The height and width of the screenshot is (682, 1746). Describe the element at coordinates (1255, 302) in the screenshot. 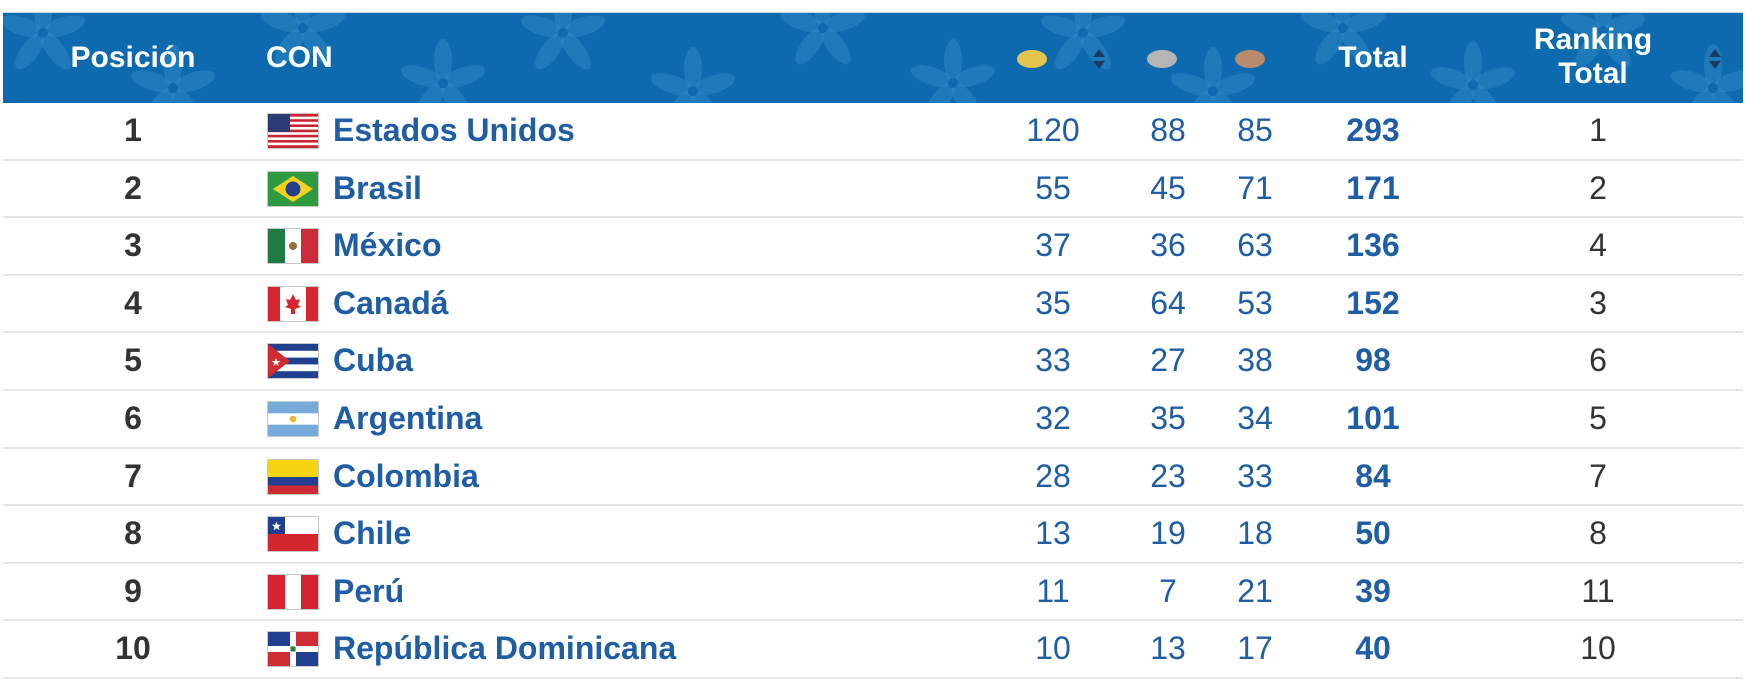

I see `bronze-count: 53` at that location.